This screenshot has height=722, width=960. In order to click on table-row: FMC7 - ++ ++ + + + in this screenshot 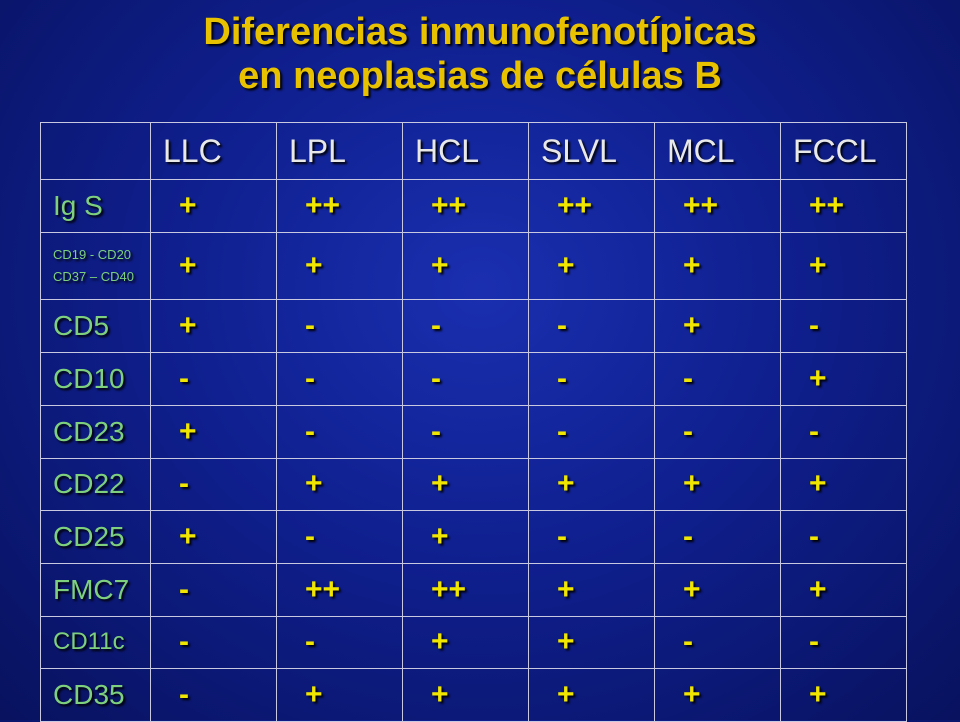, I will do `click(473, 589)`.